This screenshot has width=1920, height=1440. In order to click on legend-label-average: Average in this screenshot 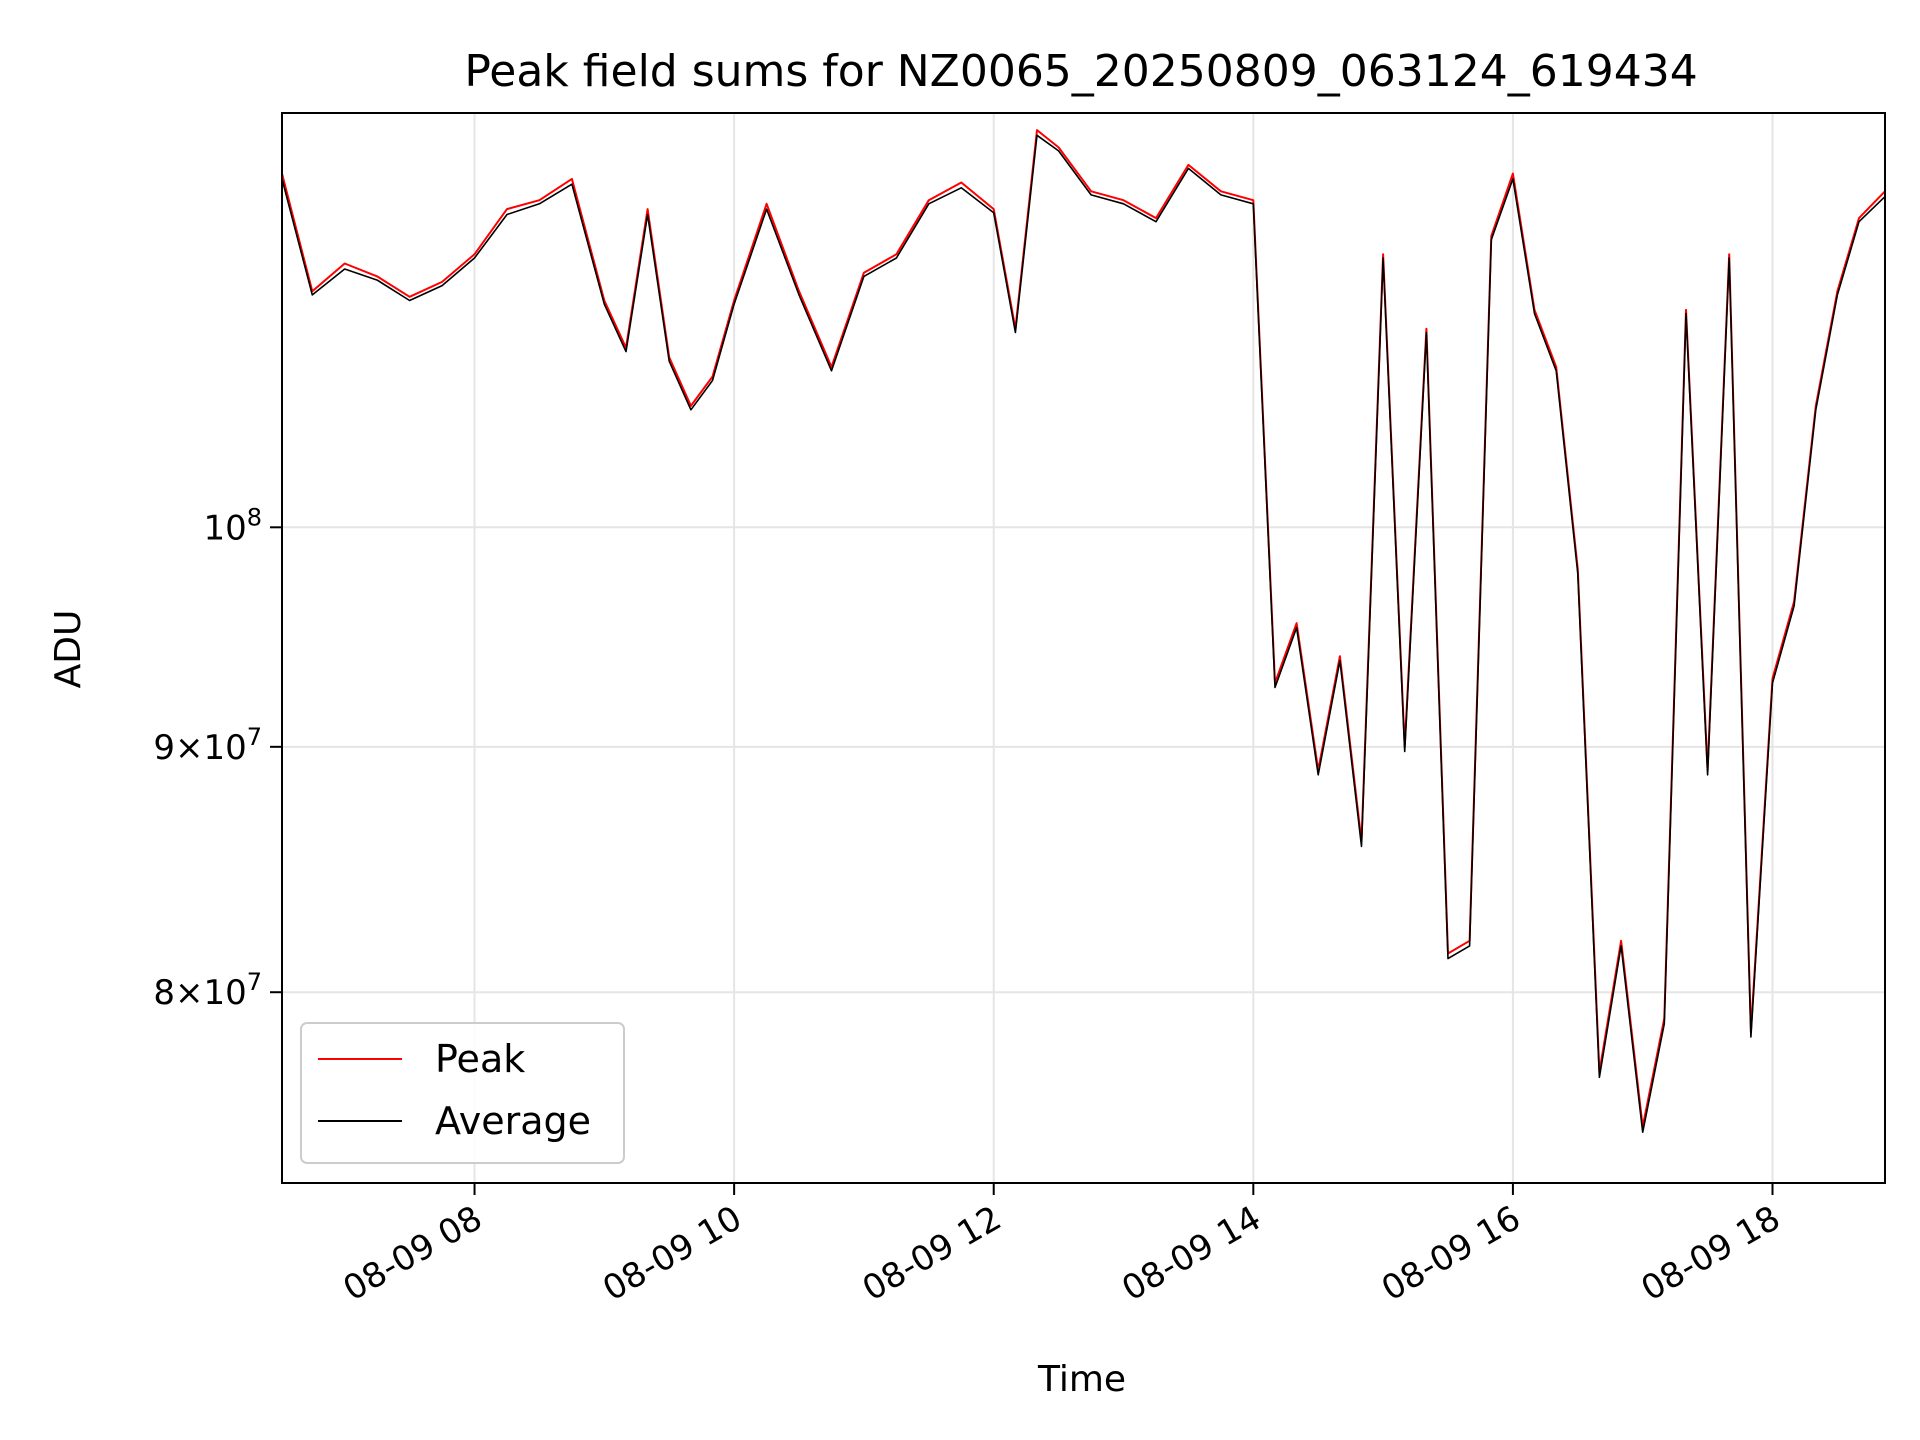, I will do `click(513, 1121)`.